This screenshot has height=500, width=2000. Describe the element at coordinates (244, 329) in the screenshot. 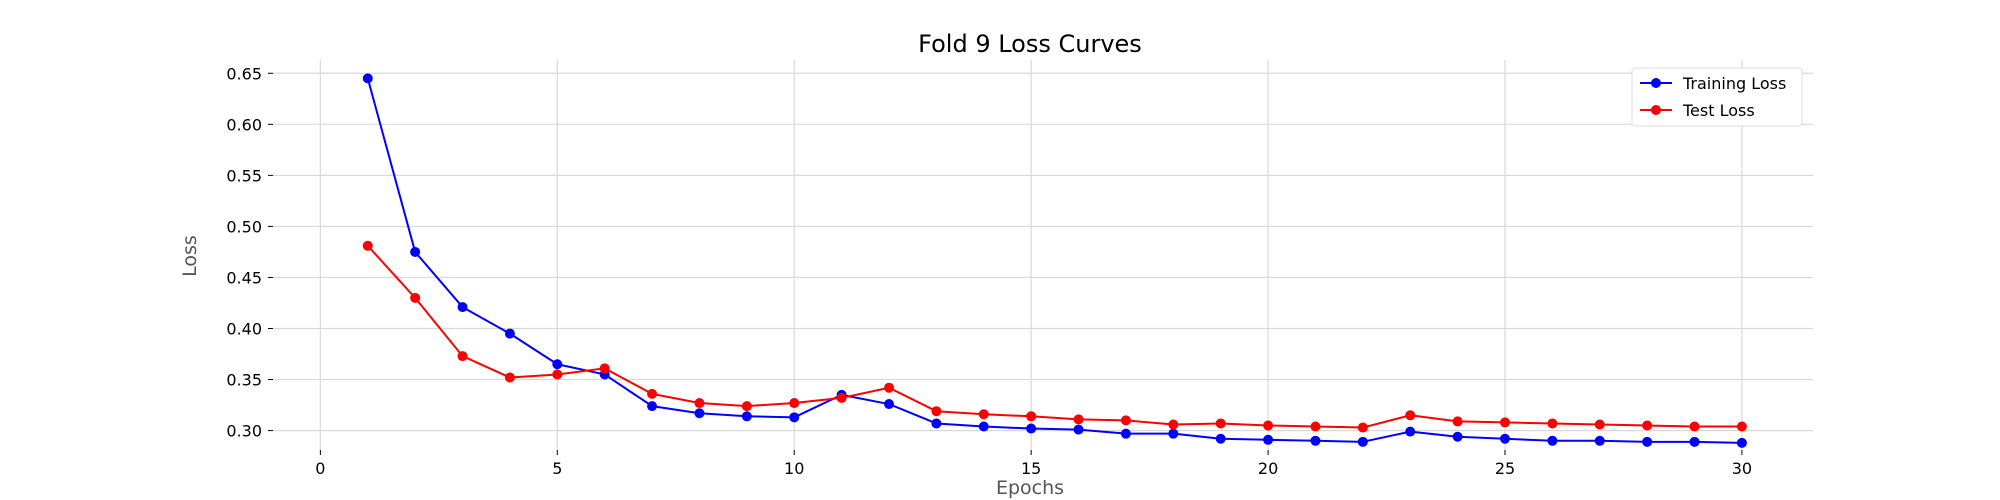

I see `y-tick-label: 0.40` at that location.